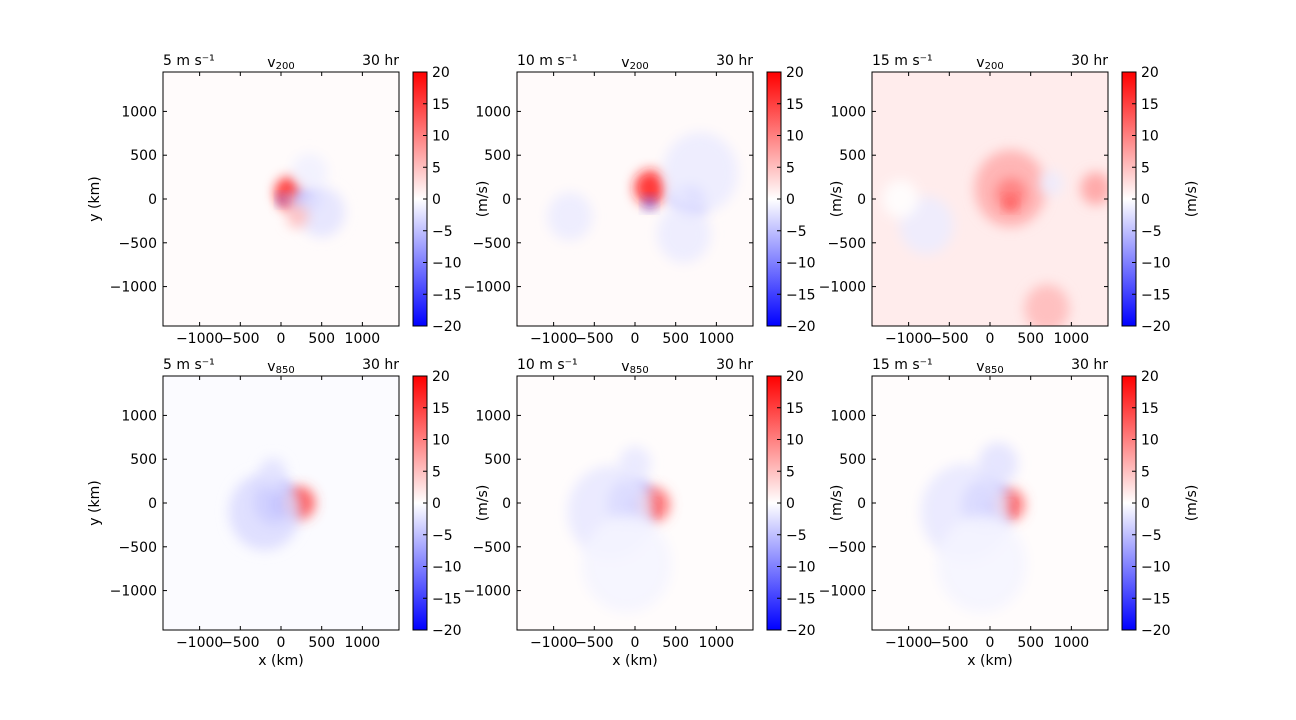 The image size is (1296, 720). Describe the element at coordinates (547, 61) in the screenshot. I see `panel-title-left: 10 m s⁻¹` at that location.